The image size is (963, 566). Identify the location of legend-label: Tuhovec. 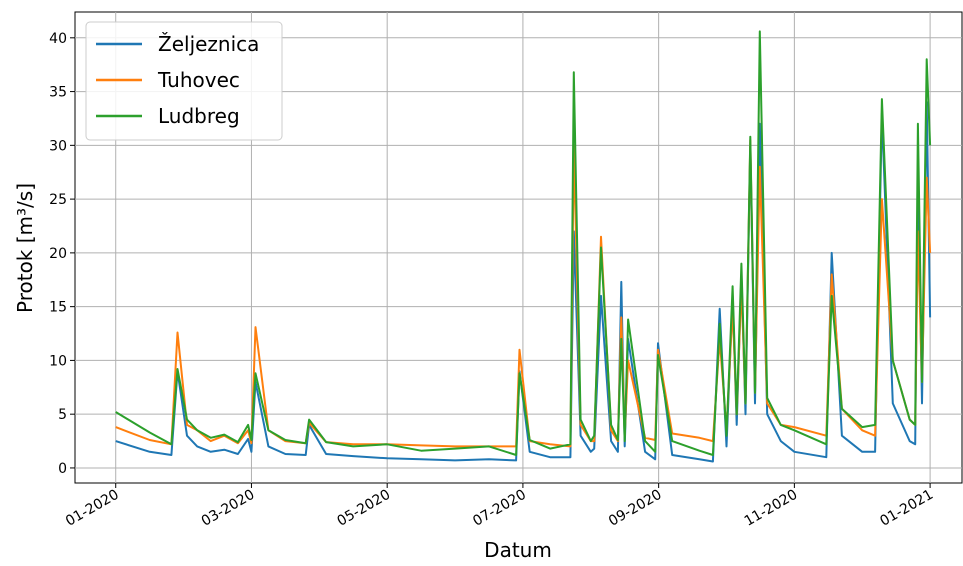
(198, 80).